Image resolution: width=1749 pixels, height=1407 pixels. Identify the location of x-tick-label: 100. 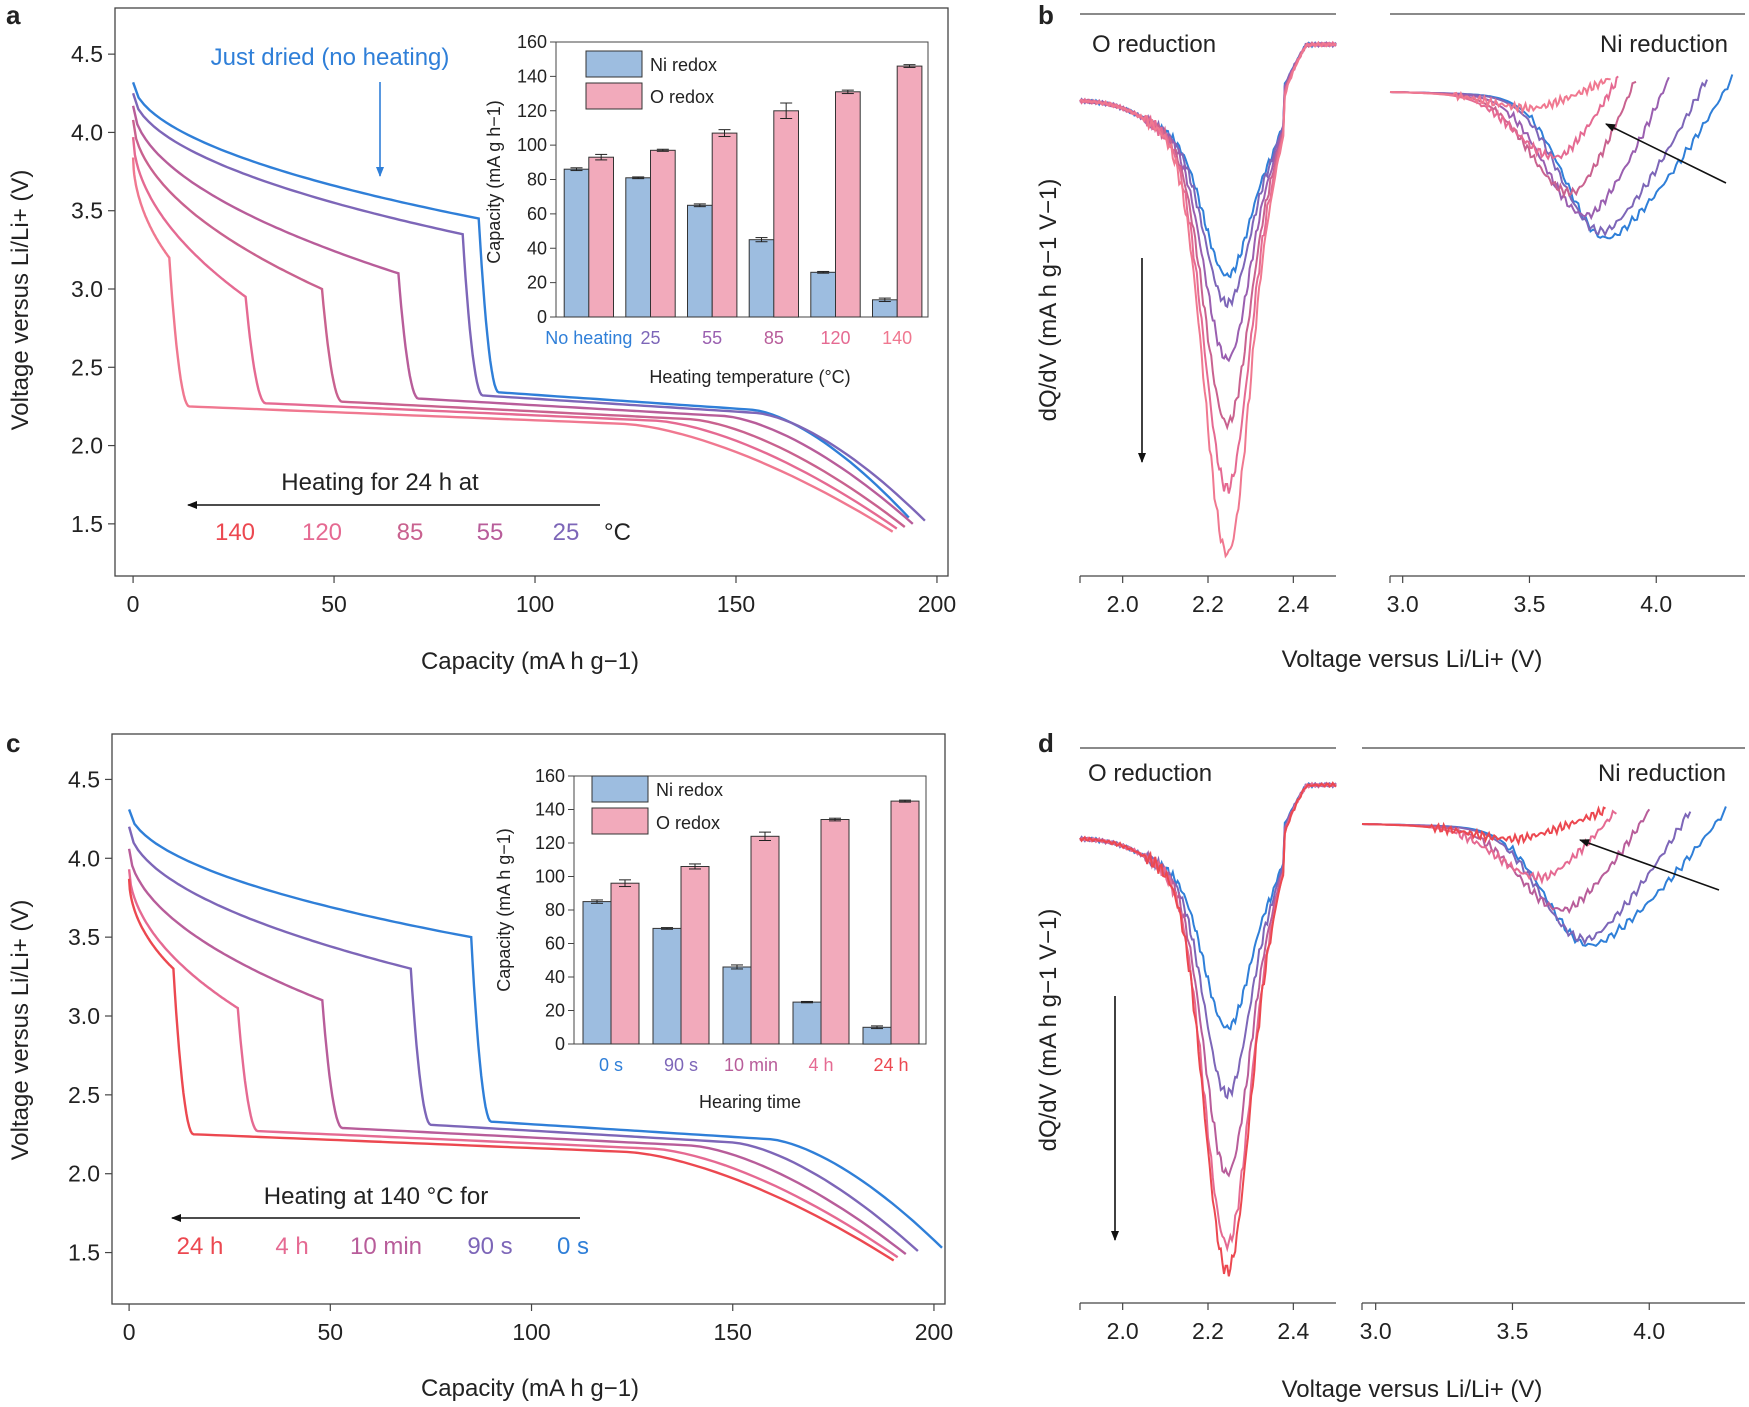
(535, 604).